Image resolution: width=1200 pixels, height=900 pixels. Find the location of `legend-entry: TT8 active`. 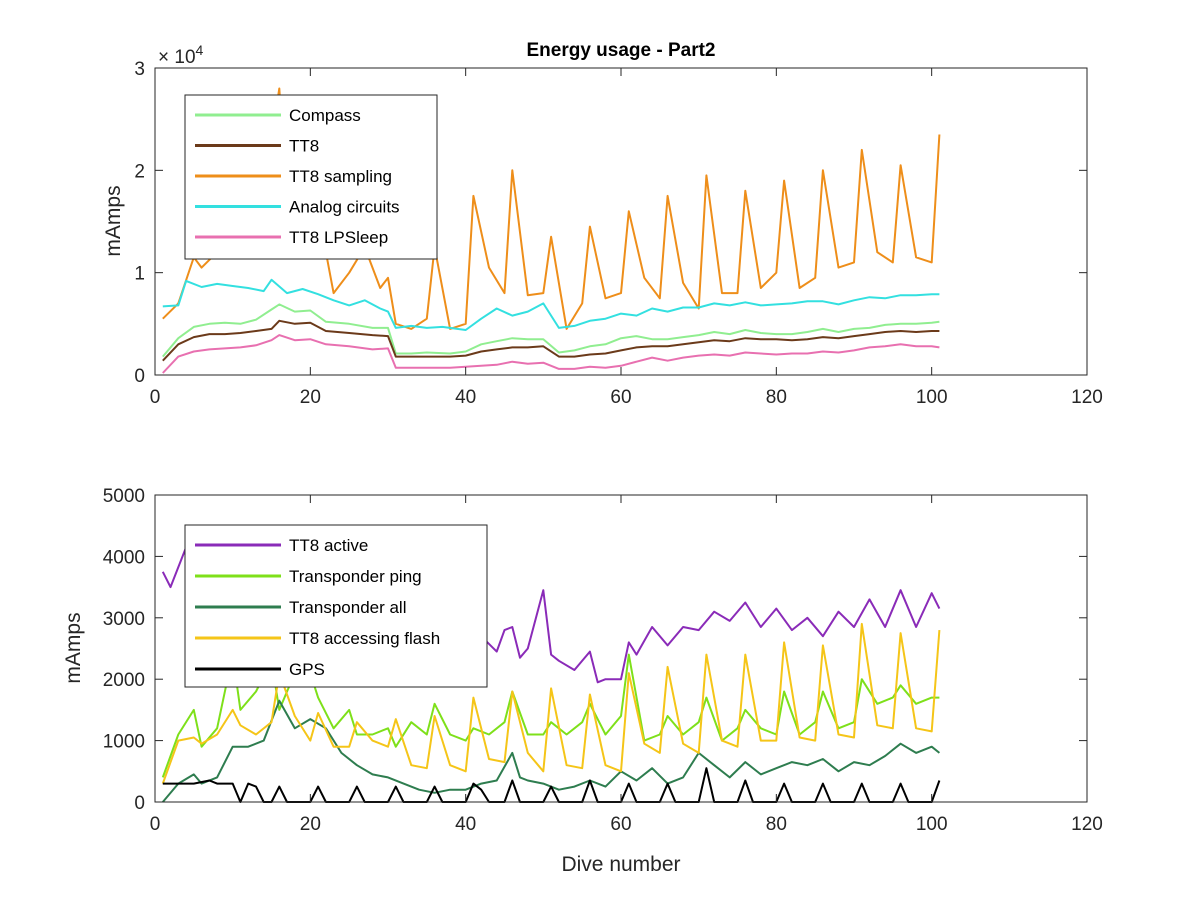

legend-entry: TT8 active is located at coordinates (328, 545).